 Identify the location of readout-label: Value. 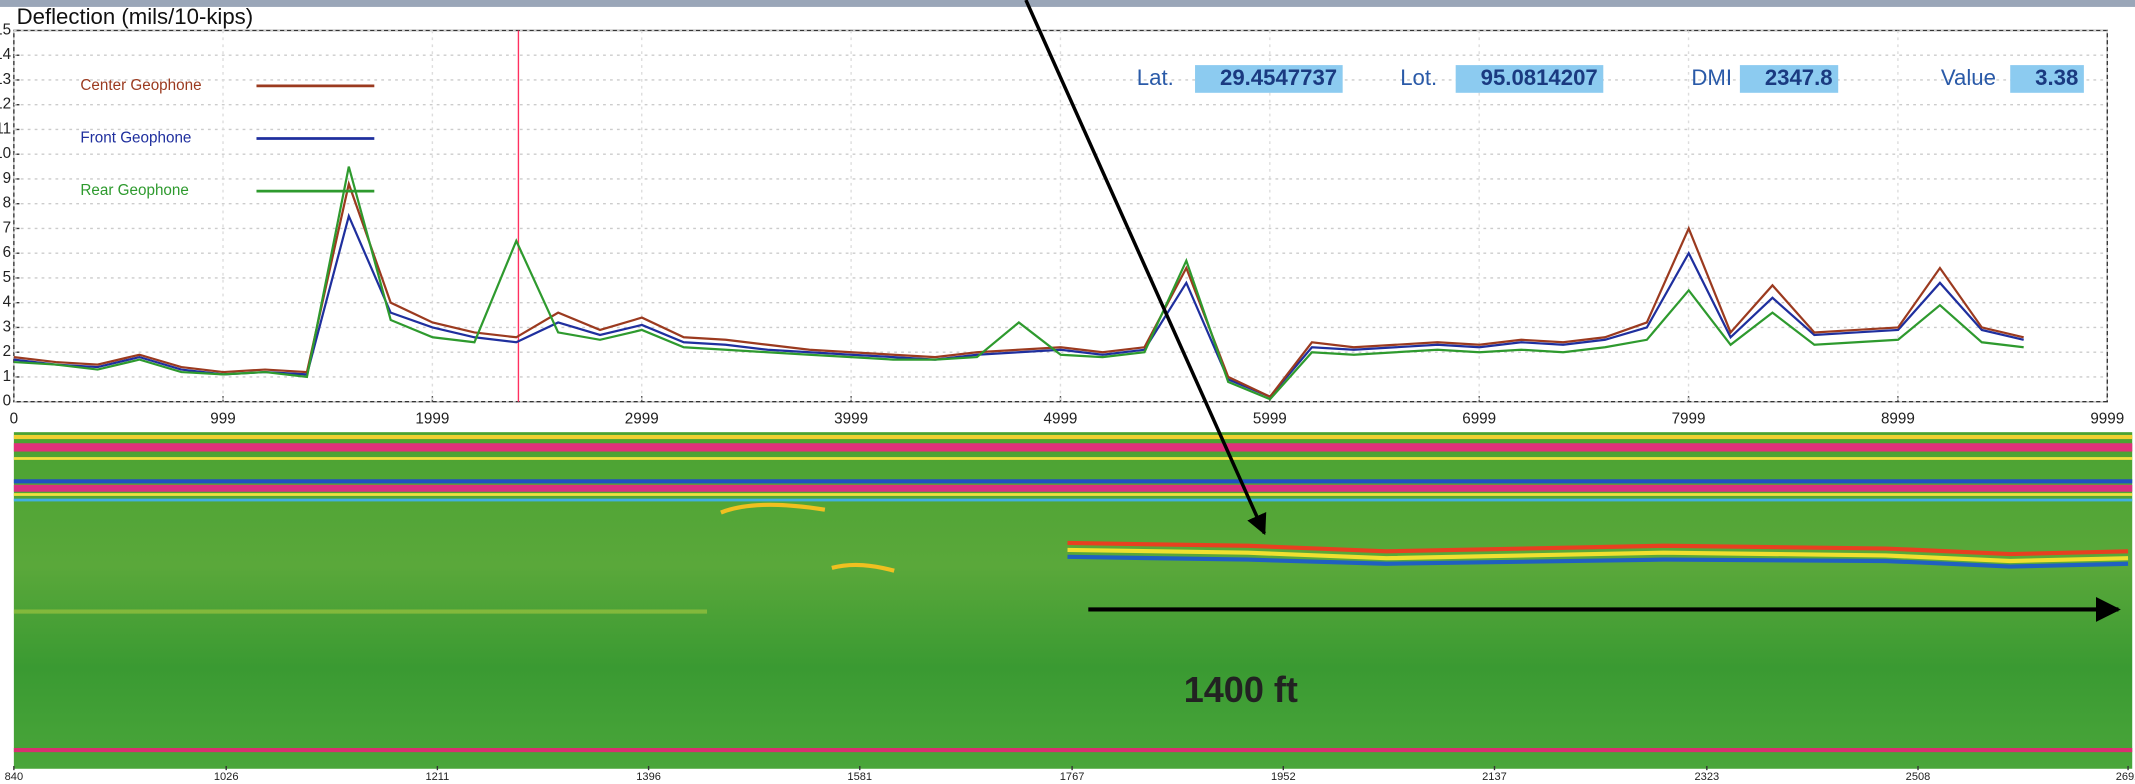
(1968, 77).